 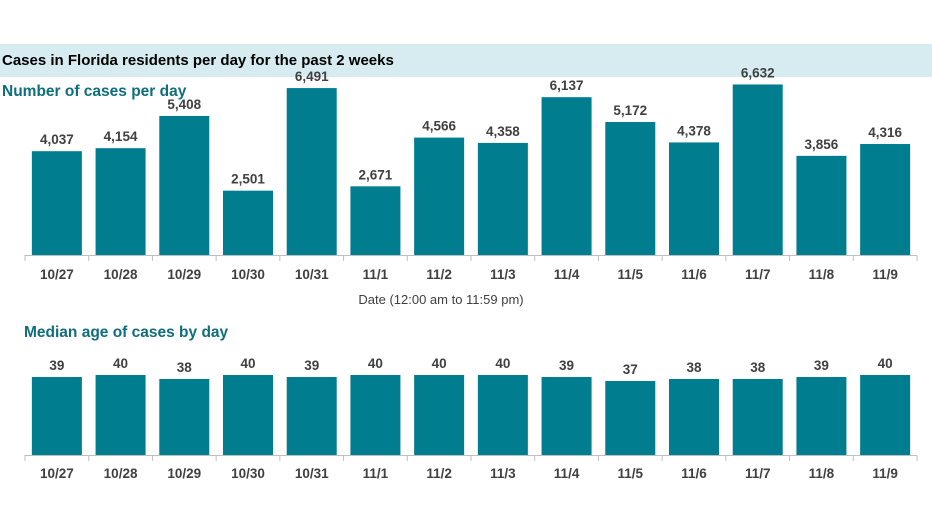 What do you see at coordinates (503, 274) in the screenshot?
I see `cases-x-tick-label: 11/3` at bounding box center [503, 274].